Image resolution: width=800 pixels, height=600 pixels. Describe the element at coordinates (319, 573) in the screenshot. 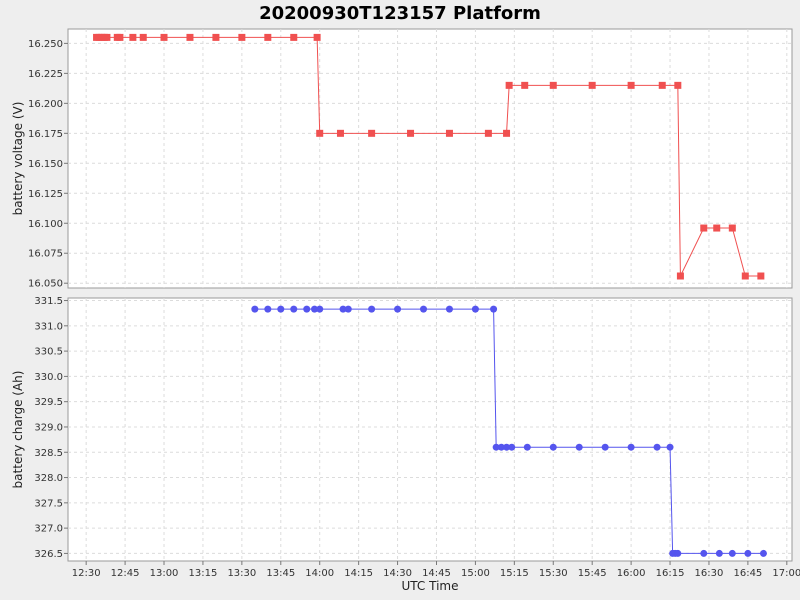

I see `x-tick-label: 14:00` at that location.